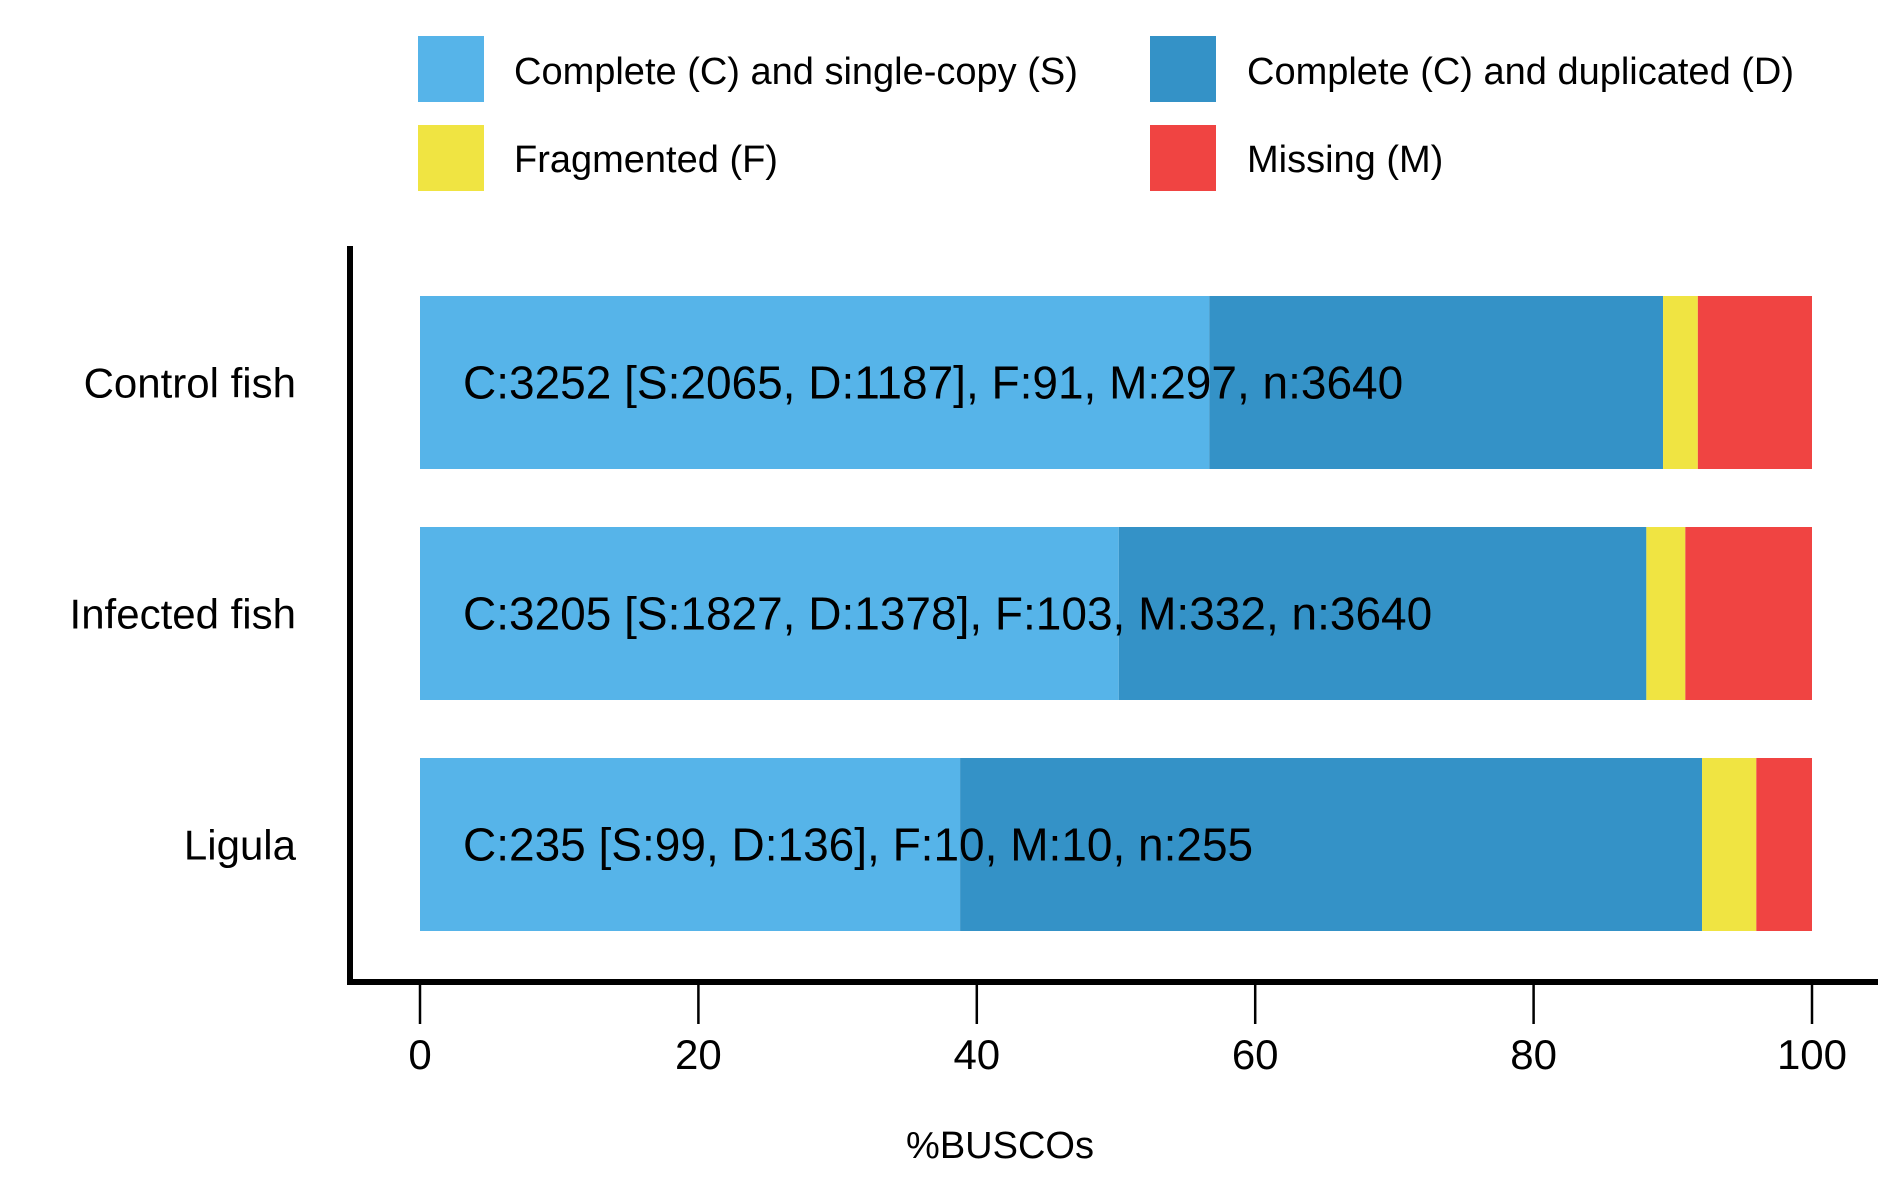 The image size is (1889, 1181). What do you see at coordinates (190, 383) in the screenshot?
I see `category-label-0: Control fish` at bounding box center [190, 383].